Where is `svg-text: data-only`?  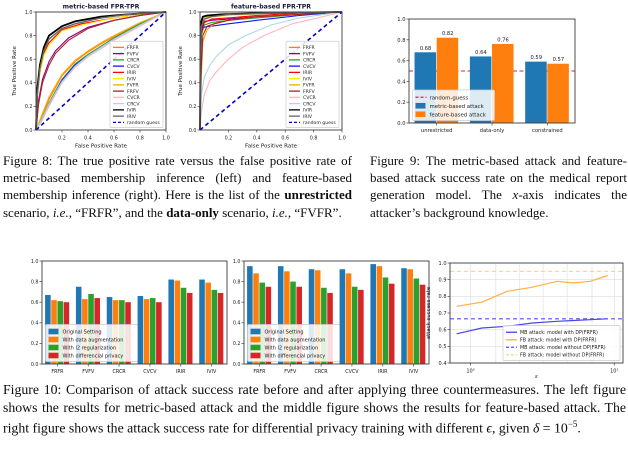 svg-text: data-only is located at coordinates (492, 131).